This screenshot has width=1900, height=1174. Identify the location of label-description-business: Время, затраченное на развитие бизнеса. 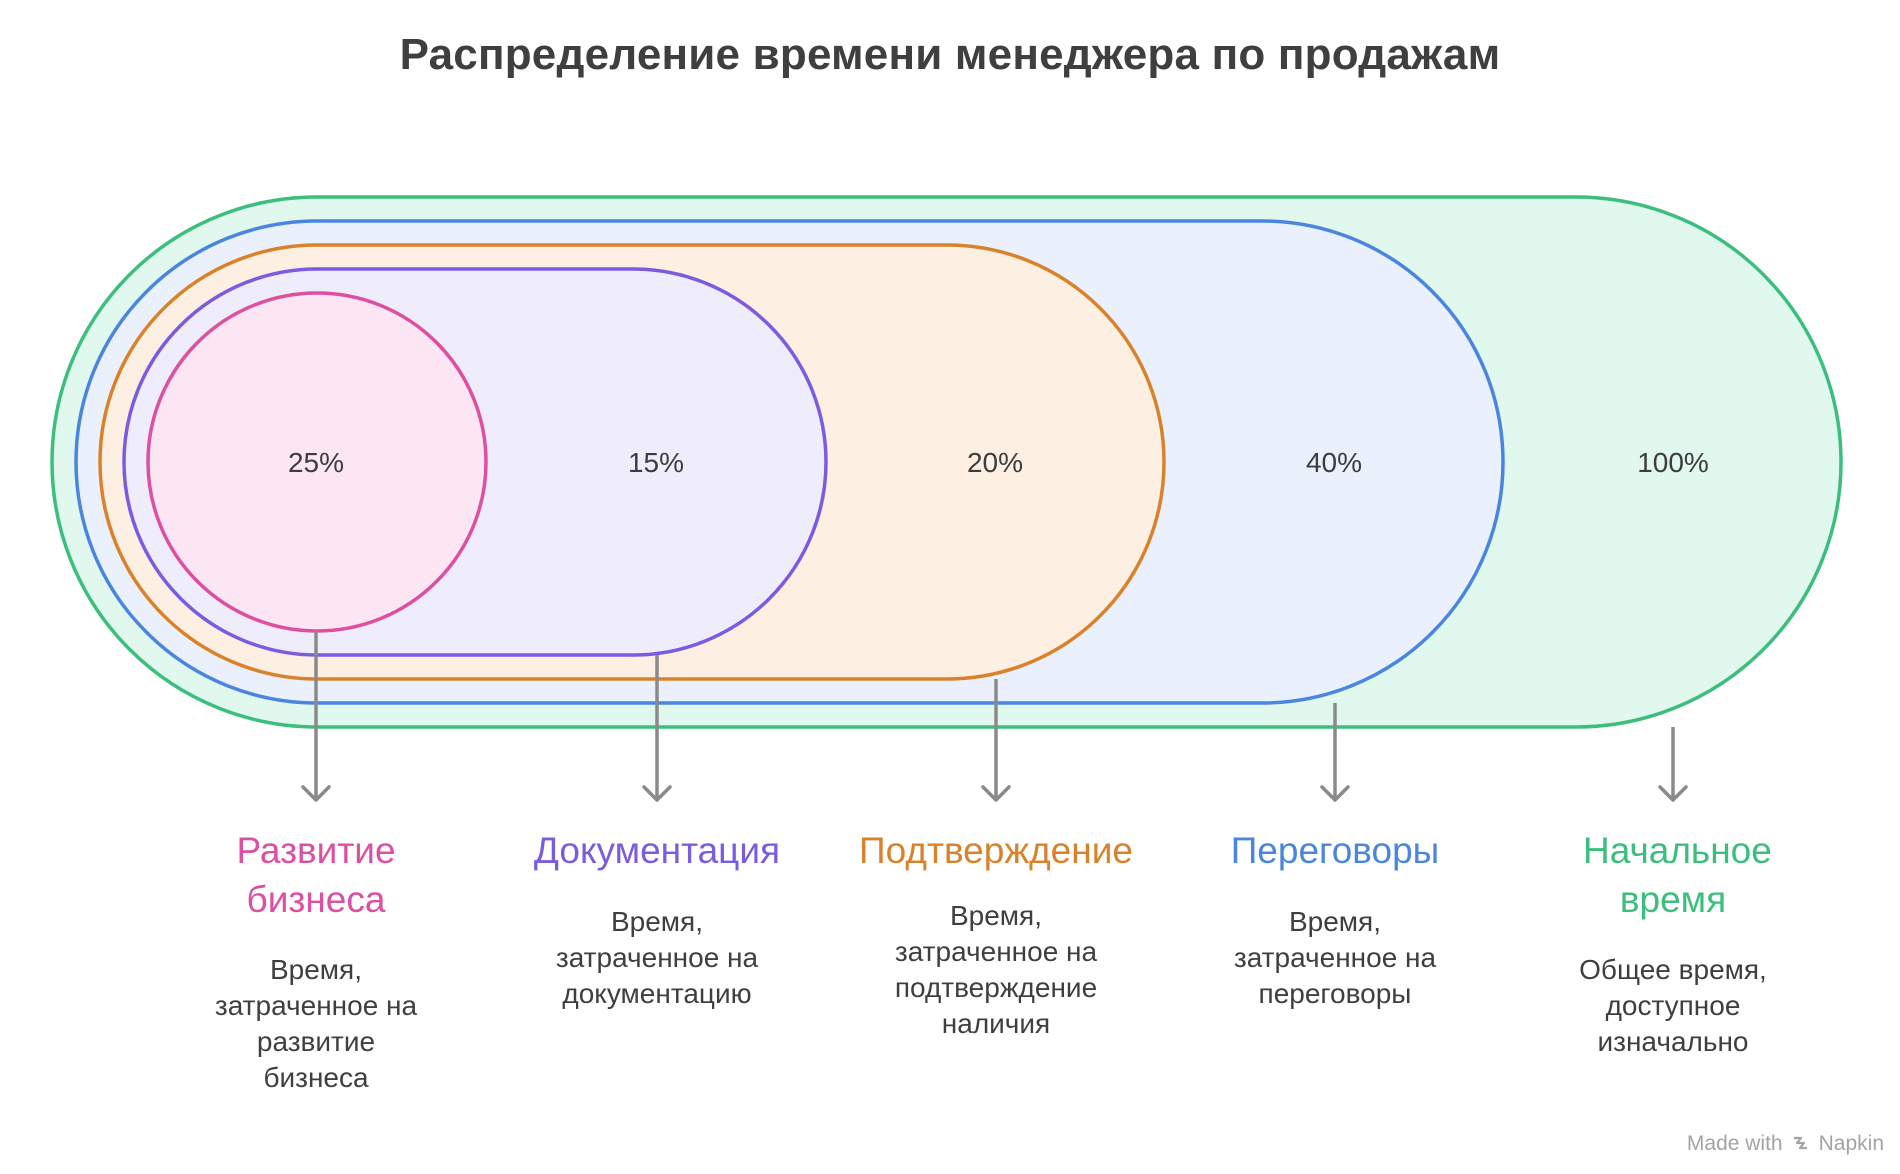
(316, 1023).